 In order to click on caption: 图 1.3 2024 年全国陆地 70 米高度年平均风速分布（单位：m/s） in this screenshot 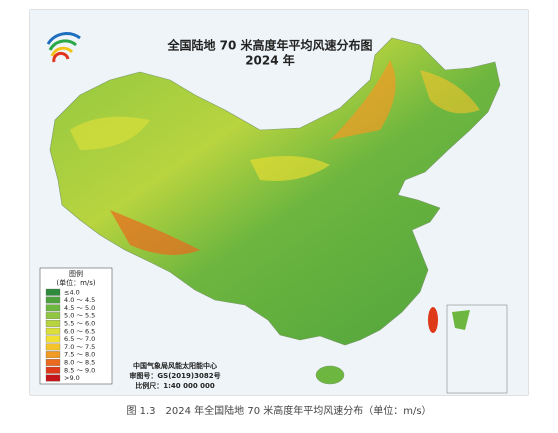, I will do `click(278, 410)`.